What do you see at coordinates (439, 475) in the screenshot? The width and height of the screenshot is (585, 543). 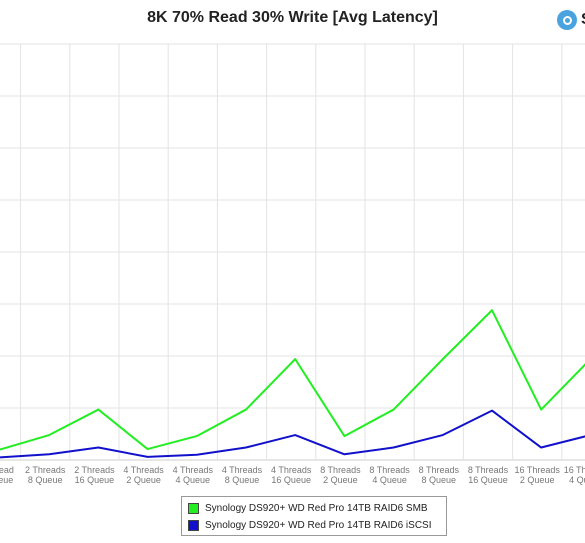 I see `x-tick-label: 8 Threads 8 Queue` at bounding box center [439, 475].